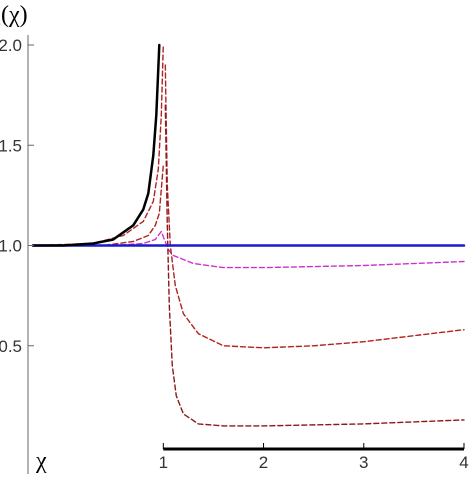 The width and height of the screenshot is (474, 479). I want to click on x-tick-label: 3, so click(363, 462).